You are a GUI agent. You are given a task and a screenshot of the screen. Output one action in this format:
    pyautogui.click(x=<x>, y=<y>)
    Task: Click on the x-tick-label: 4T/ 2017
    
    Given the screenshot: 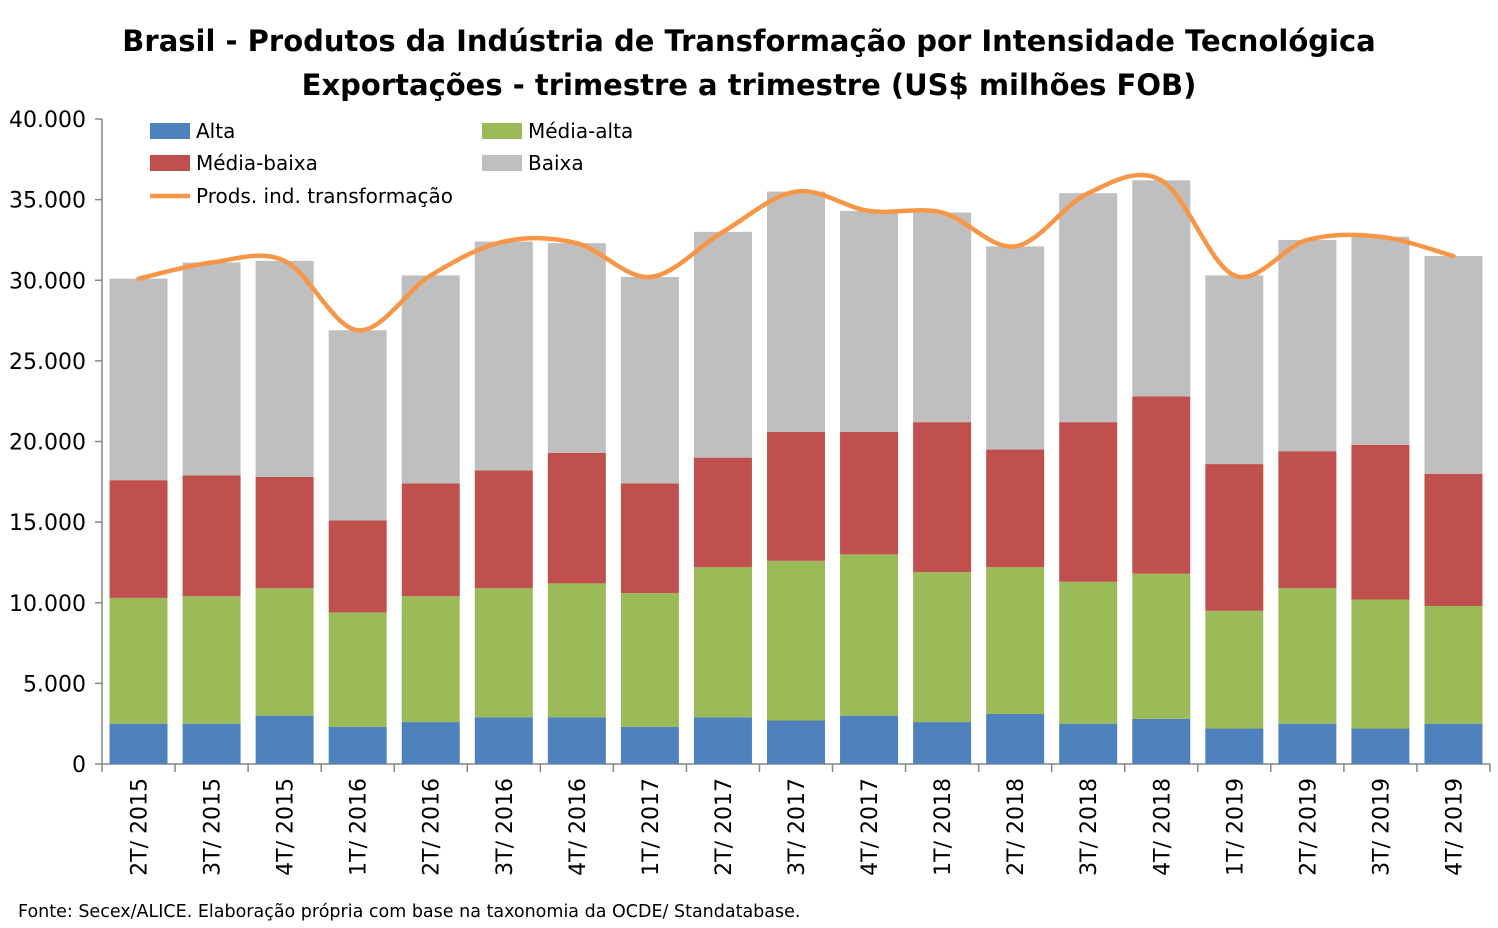 What is the action you would take?
    pyautogui.click(x=870, y=827)
    